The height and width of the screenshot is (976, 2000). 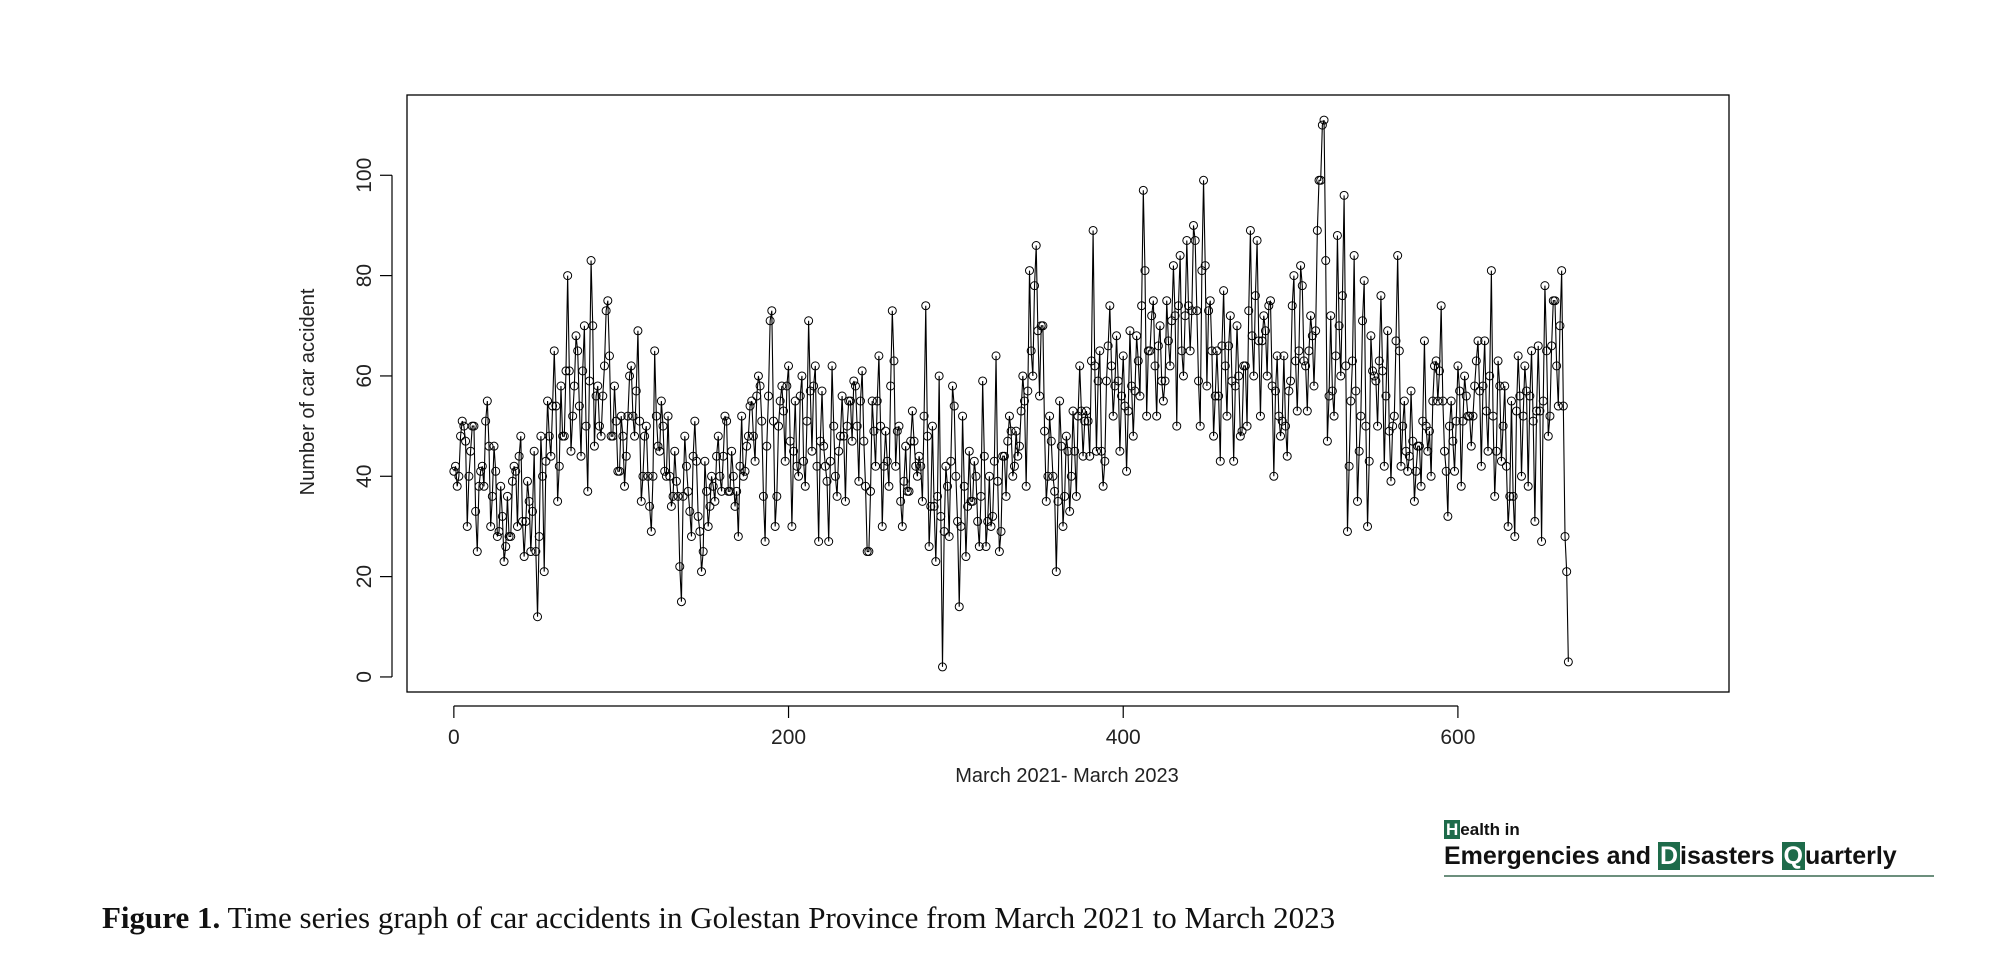 What do you see at coordinates (1793, 856) in the screenshot?
I see `logo-initial-q: Q` at bounding box center [1793, 856].